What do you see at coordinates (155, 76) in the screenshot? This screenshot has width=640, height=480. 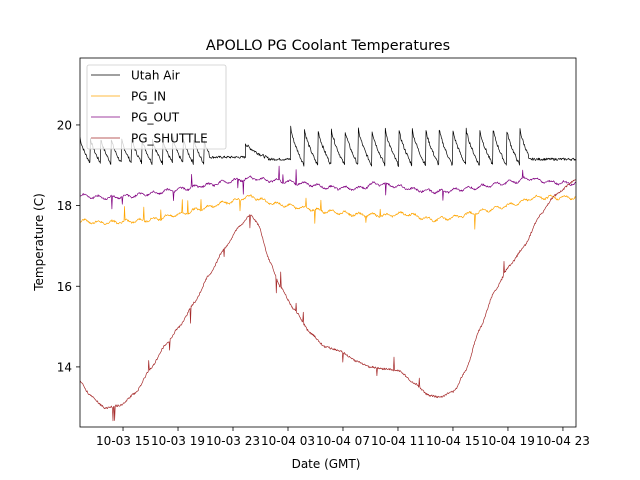 I see `legend-label-utah-air: Utah Air` at bounding box center [155, 76].